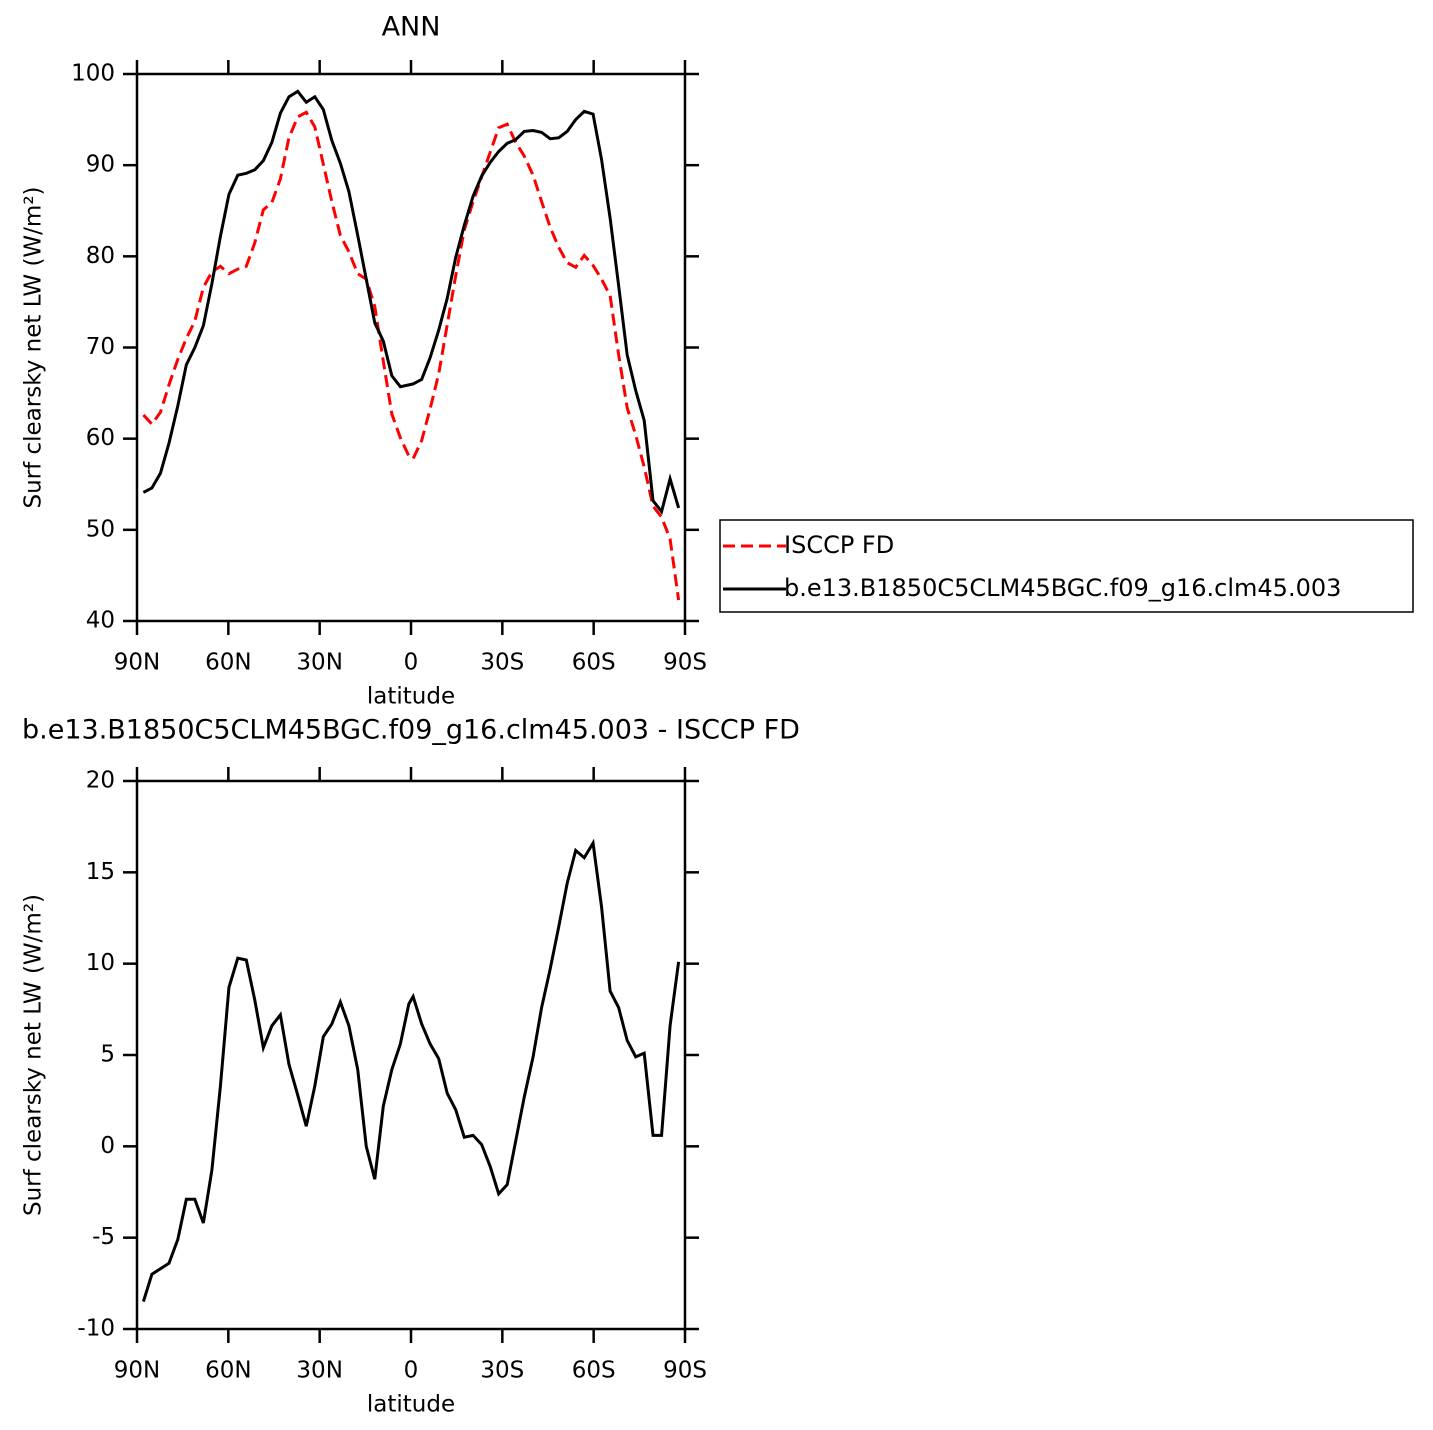  Describe the element at coordinates (100, 347) in the screenshot. I see `y-tick-label: 70` at that location.